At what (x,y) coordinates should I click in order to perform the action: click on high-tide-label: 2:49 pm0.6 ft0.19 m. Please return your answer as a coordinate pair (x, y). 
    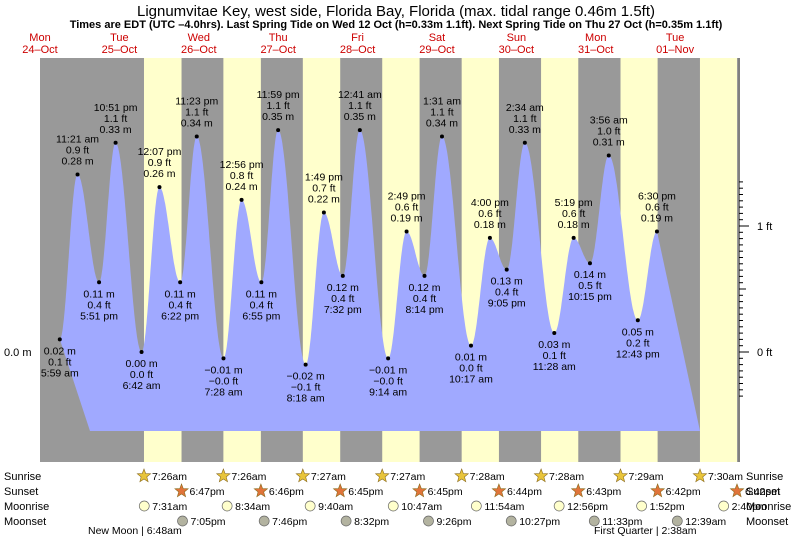
    Looking at the image, I should click on (407, 212).